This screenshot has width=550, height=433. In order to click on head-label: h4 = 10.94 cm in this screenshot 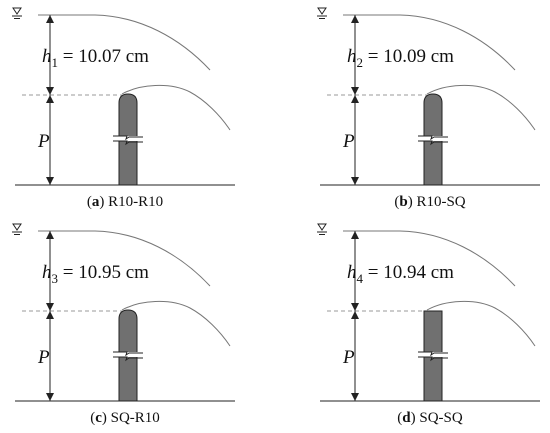, I will do `click(400, 274)`.